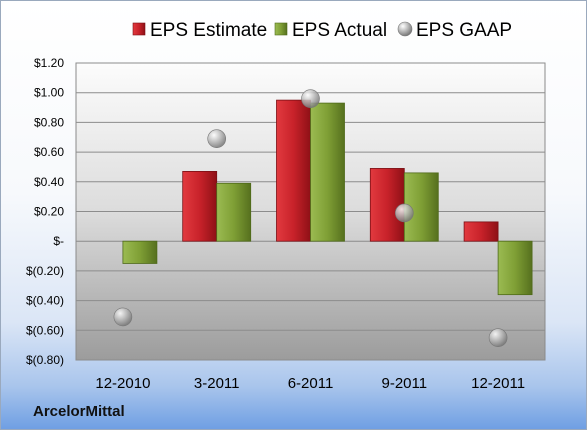 The image size is (587, 430). I want to click on y-tick-label: $1.20, so click(49, 63).